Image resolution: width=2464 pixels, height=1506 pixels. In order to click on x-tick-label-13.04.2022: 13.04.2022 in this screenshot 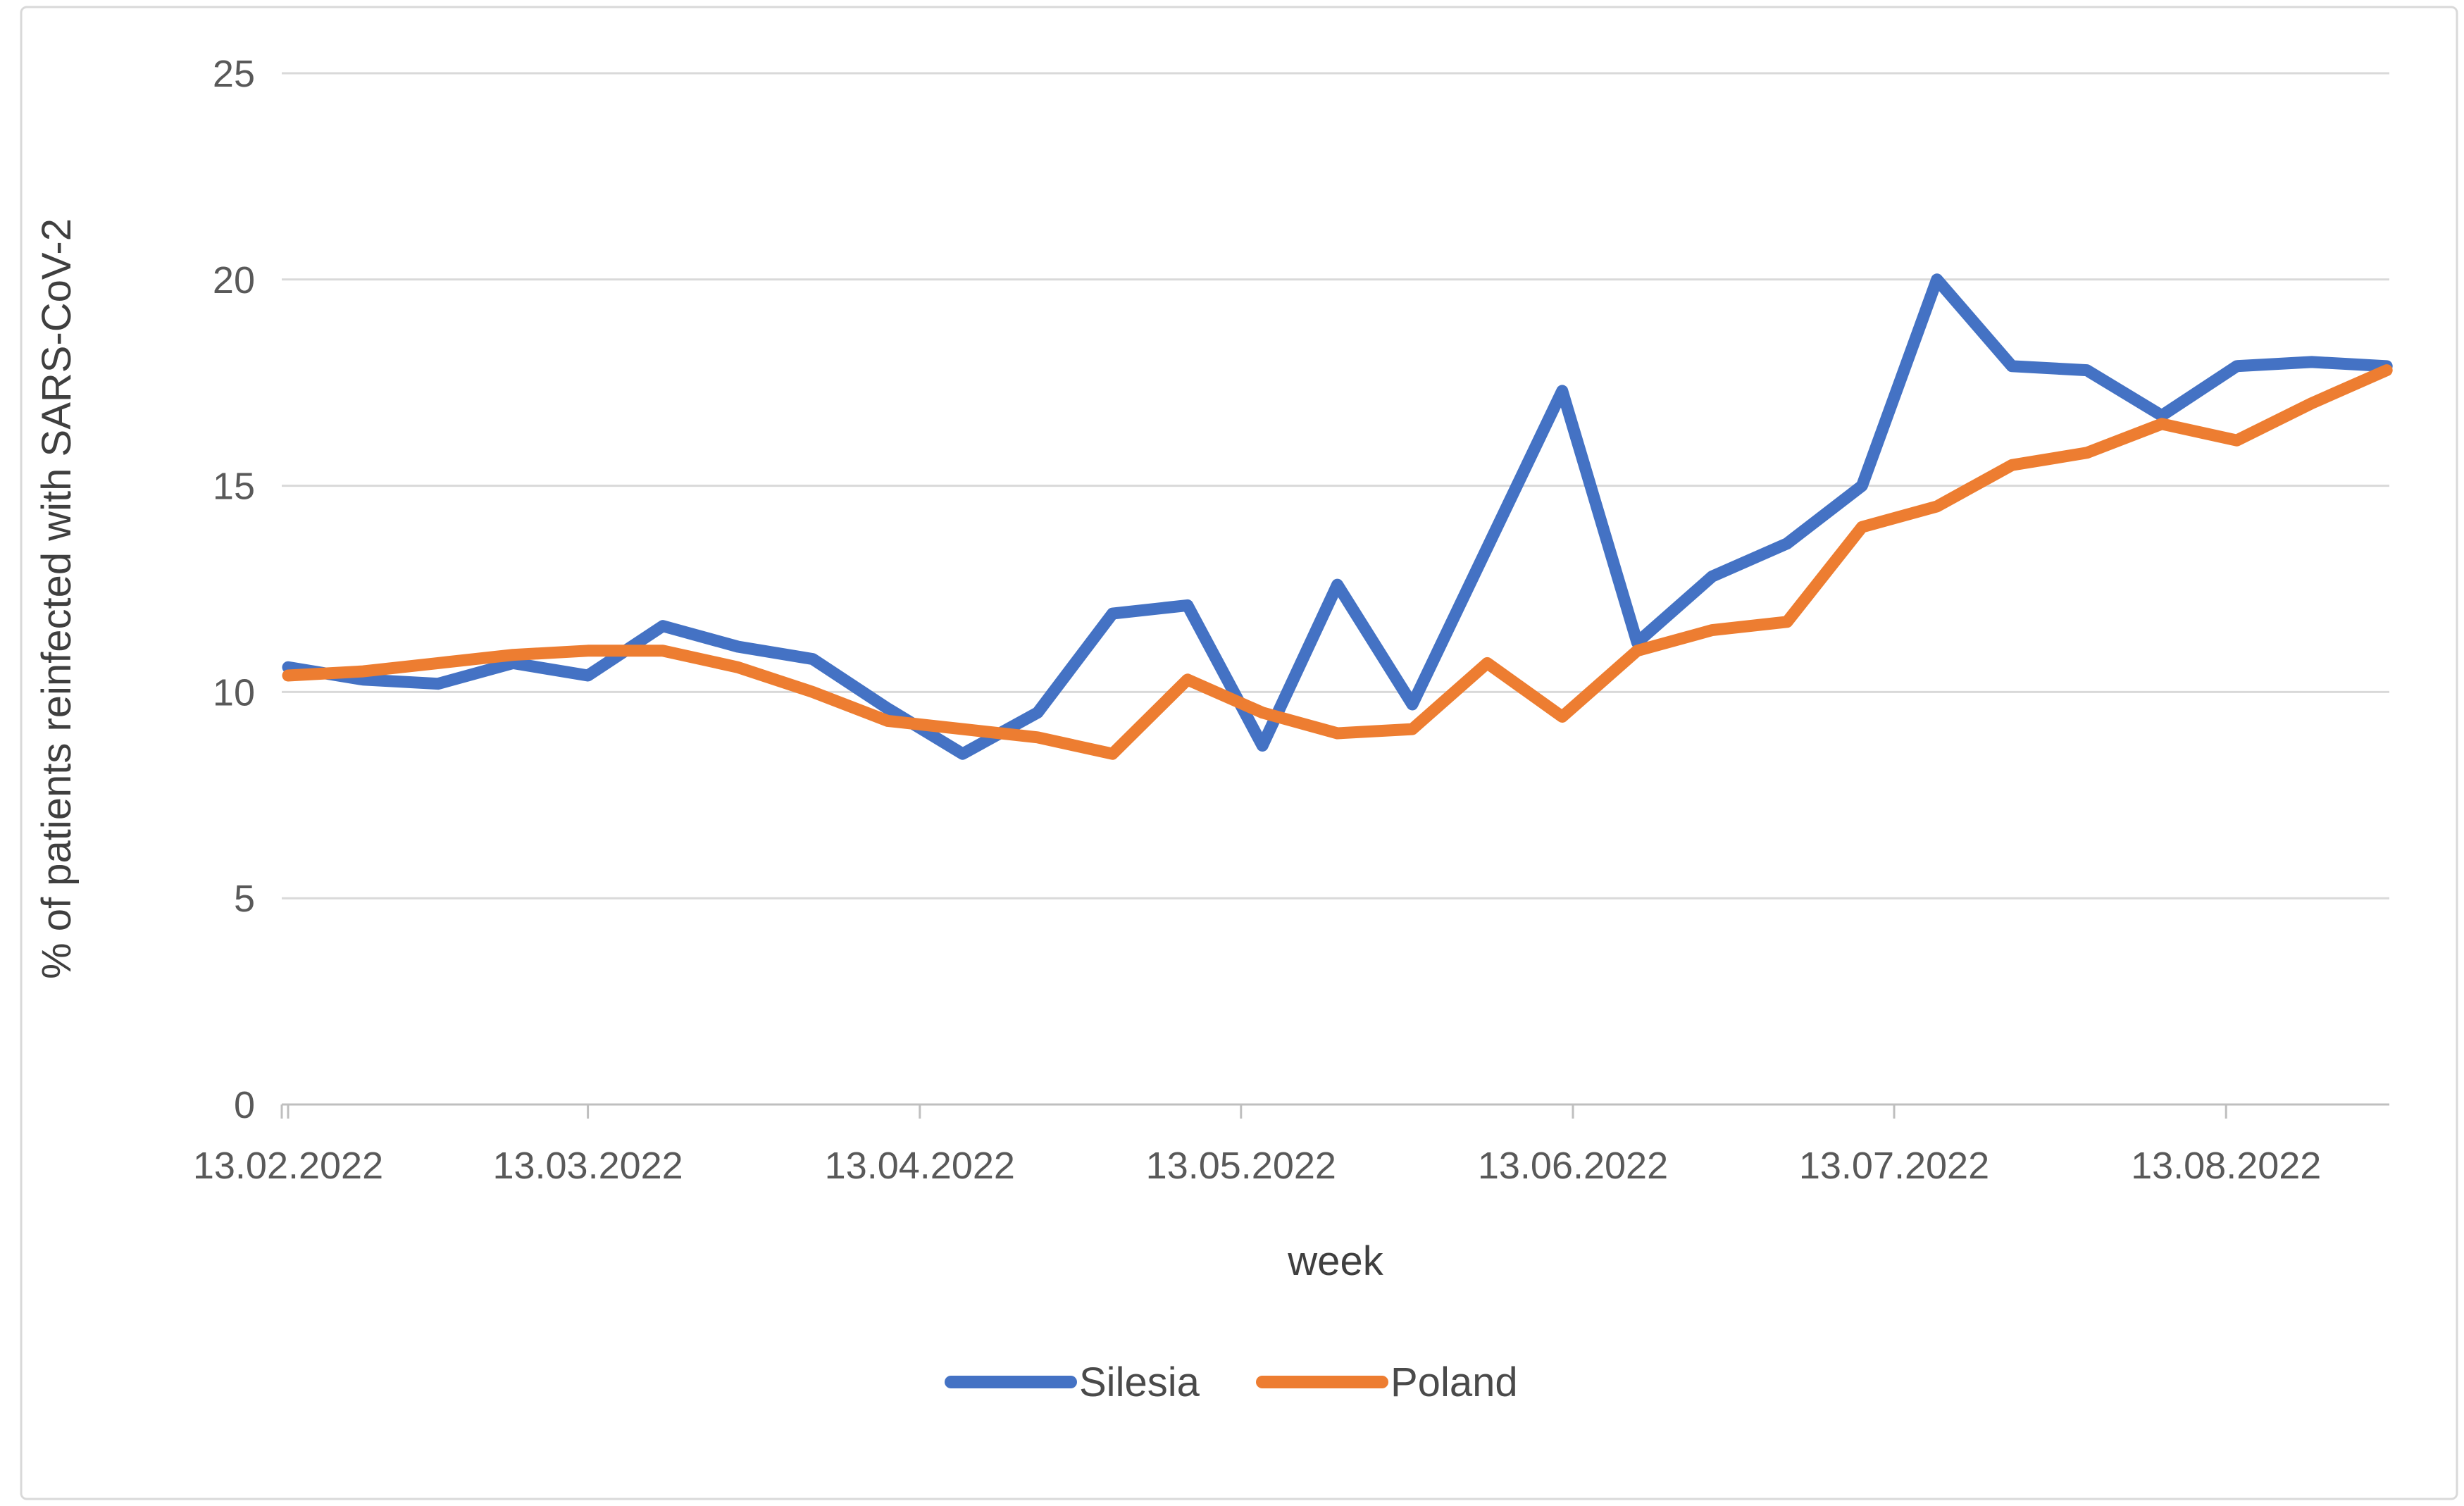, I will do `click(920, 1166)`.